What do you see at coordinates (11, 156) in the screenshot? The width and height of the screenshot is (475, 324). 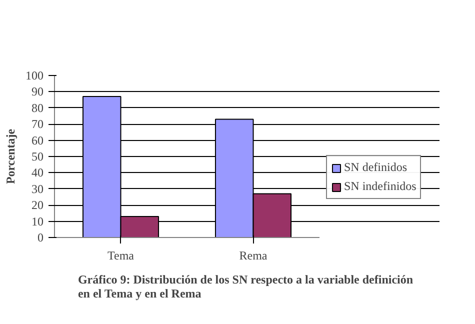 I see `y-axis-title: Porcentaje` at bounding box center [11, 156].